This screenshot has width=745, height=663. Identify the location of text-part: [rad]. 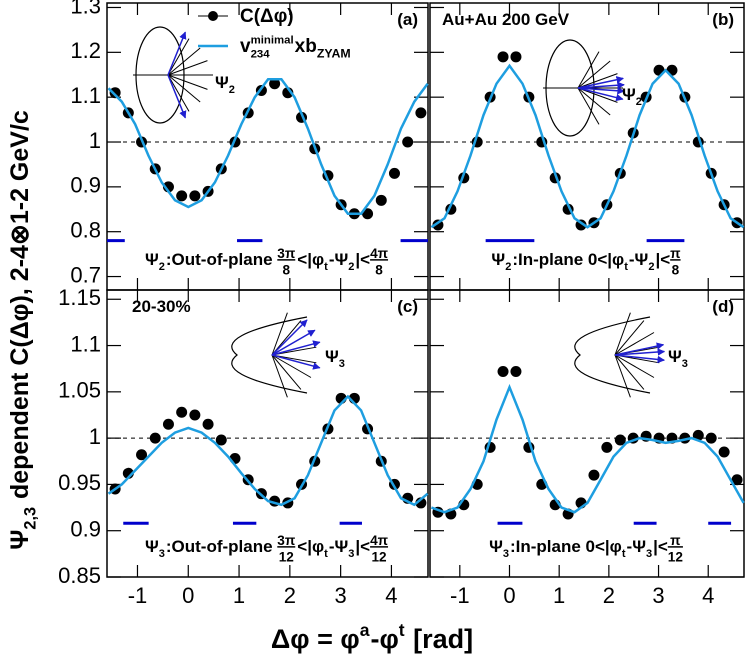
(440, 639).